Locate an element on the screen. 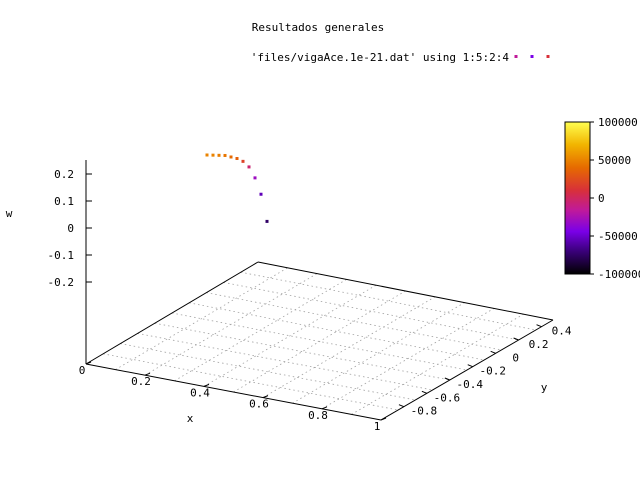  colorbar-tick-label: -50000 is located at coordinates (618, 236).